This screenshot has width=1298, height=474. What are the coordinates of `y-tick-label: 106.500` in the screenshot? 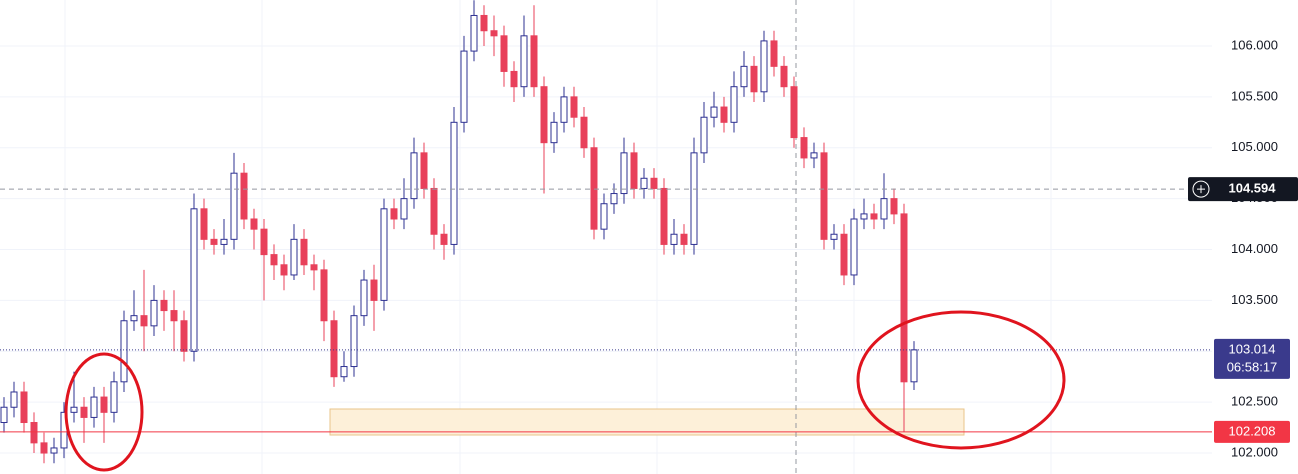 It's located at (1254, 1).